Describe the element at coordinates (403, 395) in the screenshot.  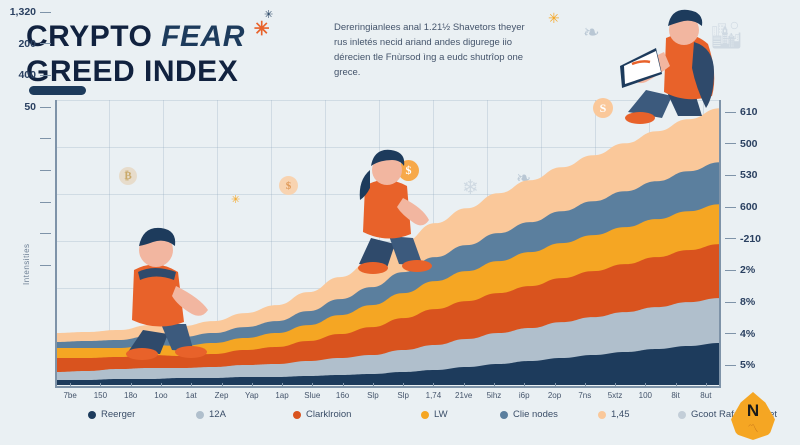
I see `x-tick-label-11: Slp` at that location.